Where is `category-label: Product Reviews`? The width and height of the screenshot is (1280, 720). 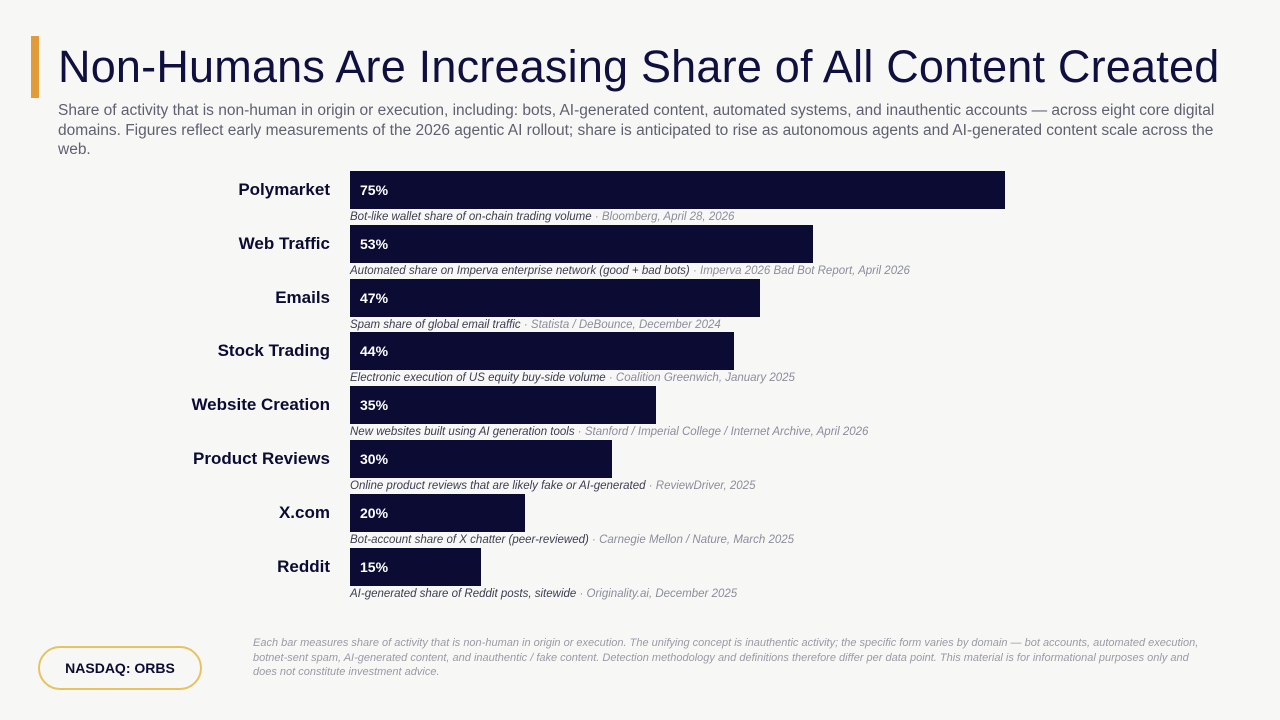
category-label: Product Reviews is located at coordinates (261, 458).